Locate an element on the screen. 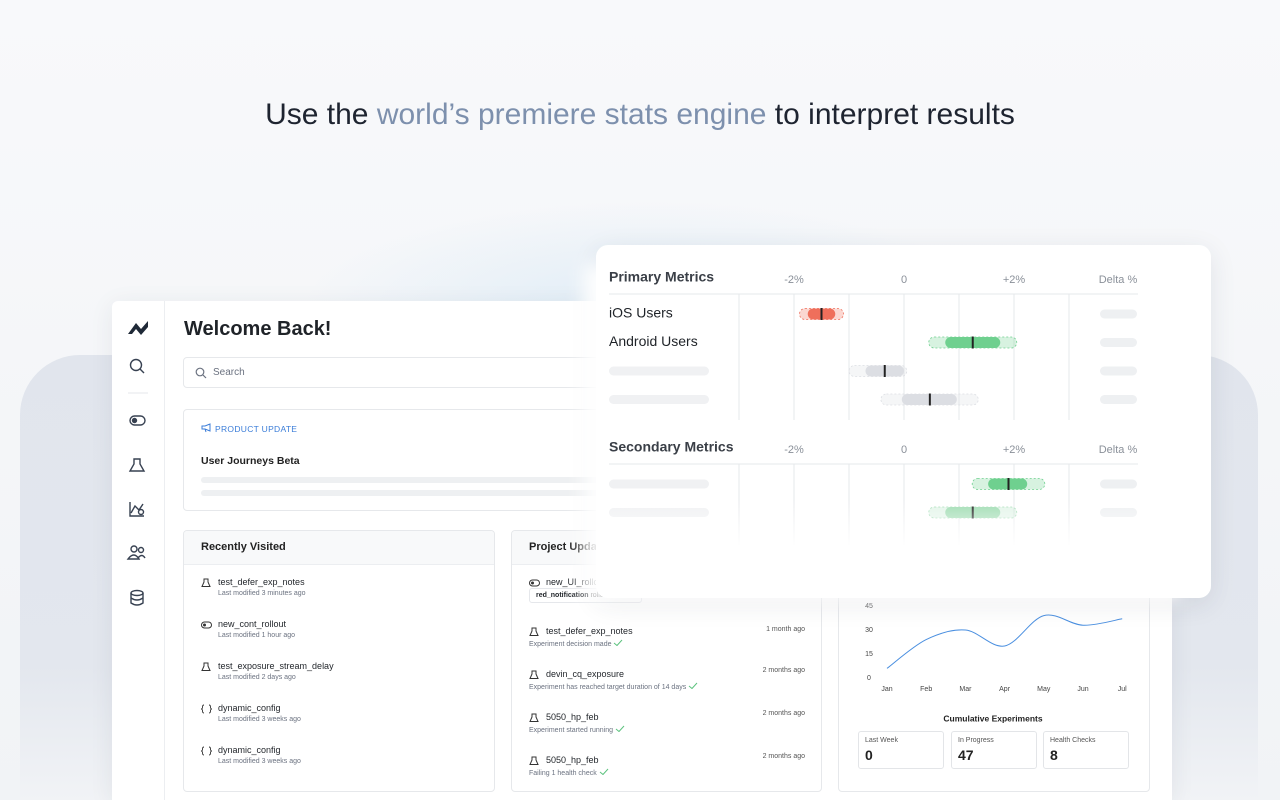 The width and height of the screenshot is (1280, 800). sidebar is located at coordinates (138, 550).